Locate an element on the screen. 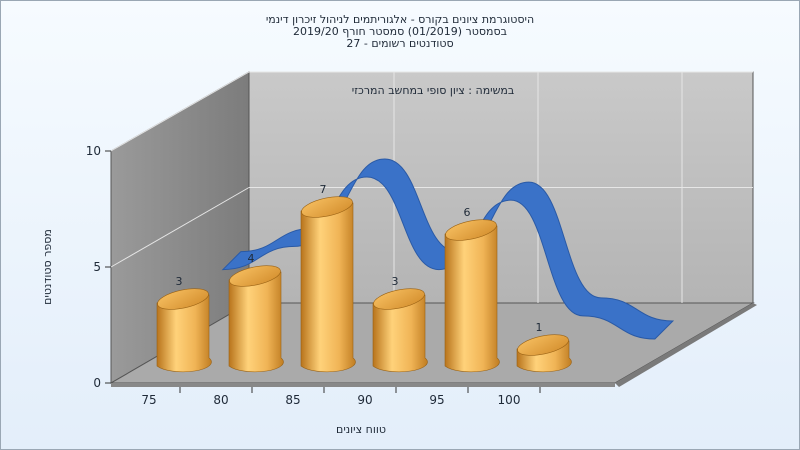 The width and height of the screenshot is (800, 450). x-tick-label: 90 is located at coordinates (364, 400).